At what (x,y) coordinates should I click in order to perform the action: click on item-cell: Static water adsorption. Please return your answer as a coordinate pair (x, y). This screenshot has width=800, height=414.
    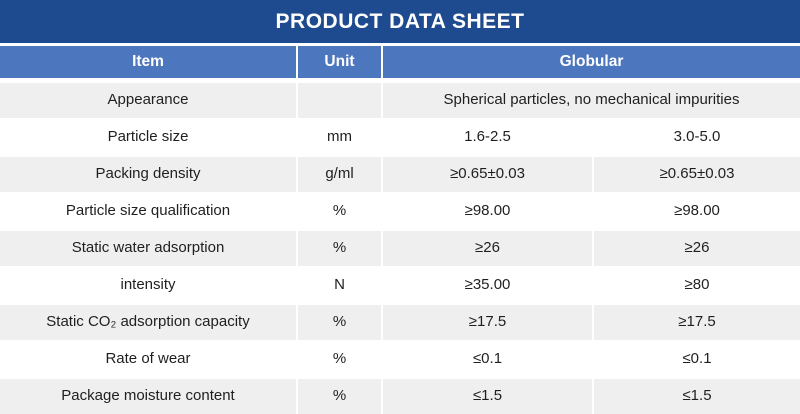
    Looking at the image, I should click on (148, 248).